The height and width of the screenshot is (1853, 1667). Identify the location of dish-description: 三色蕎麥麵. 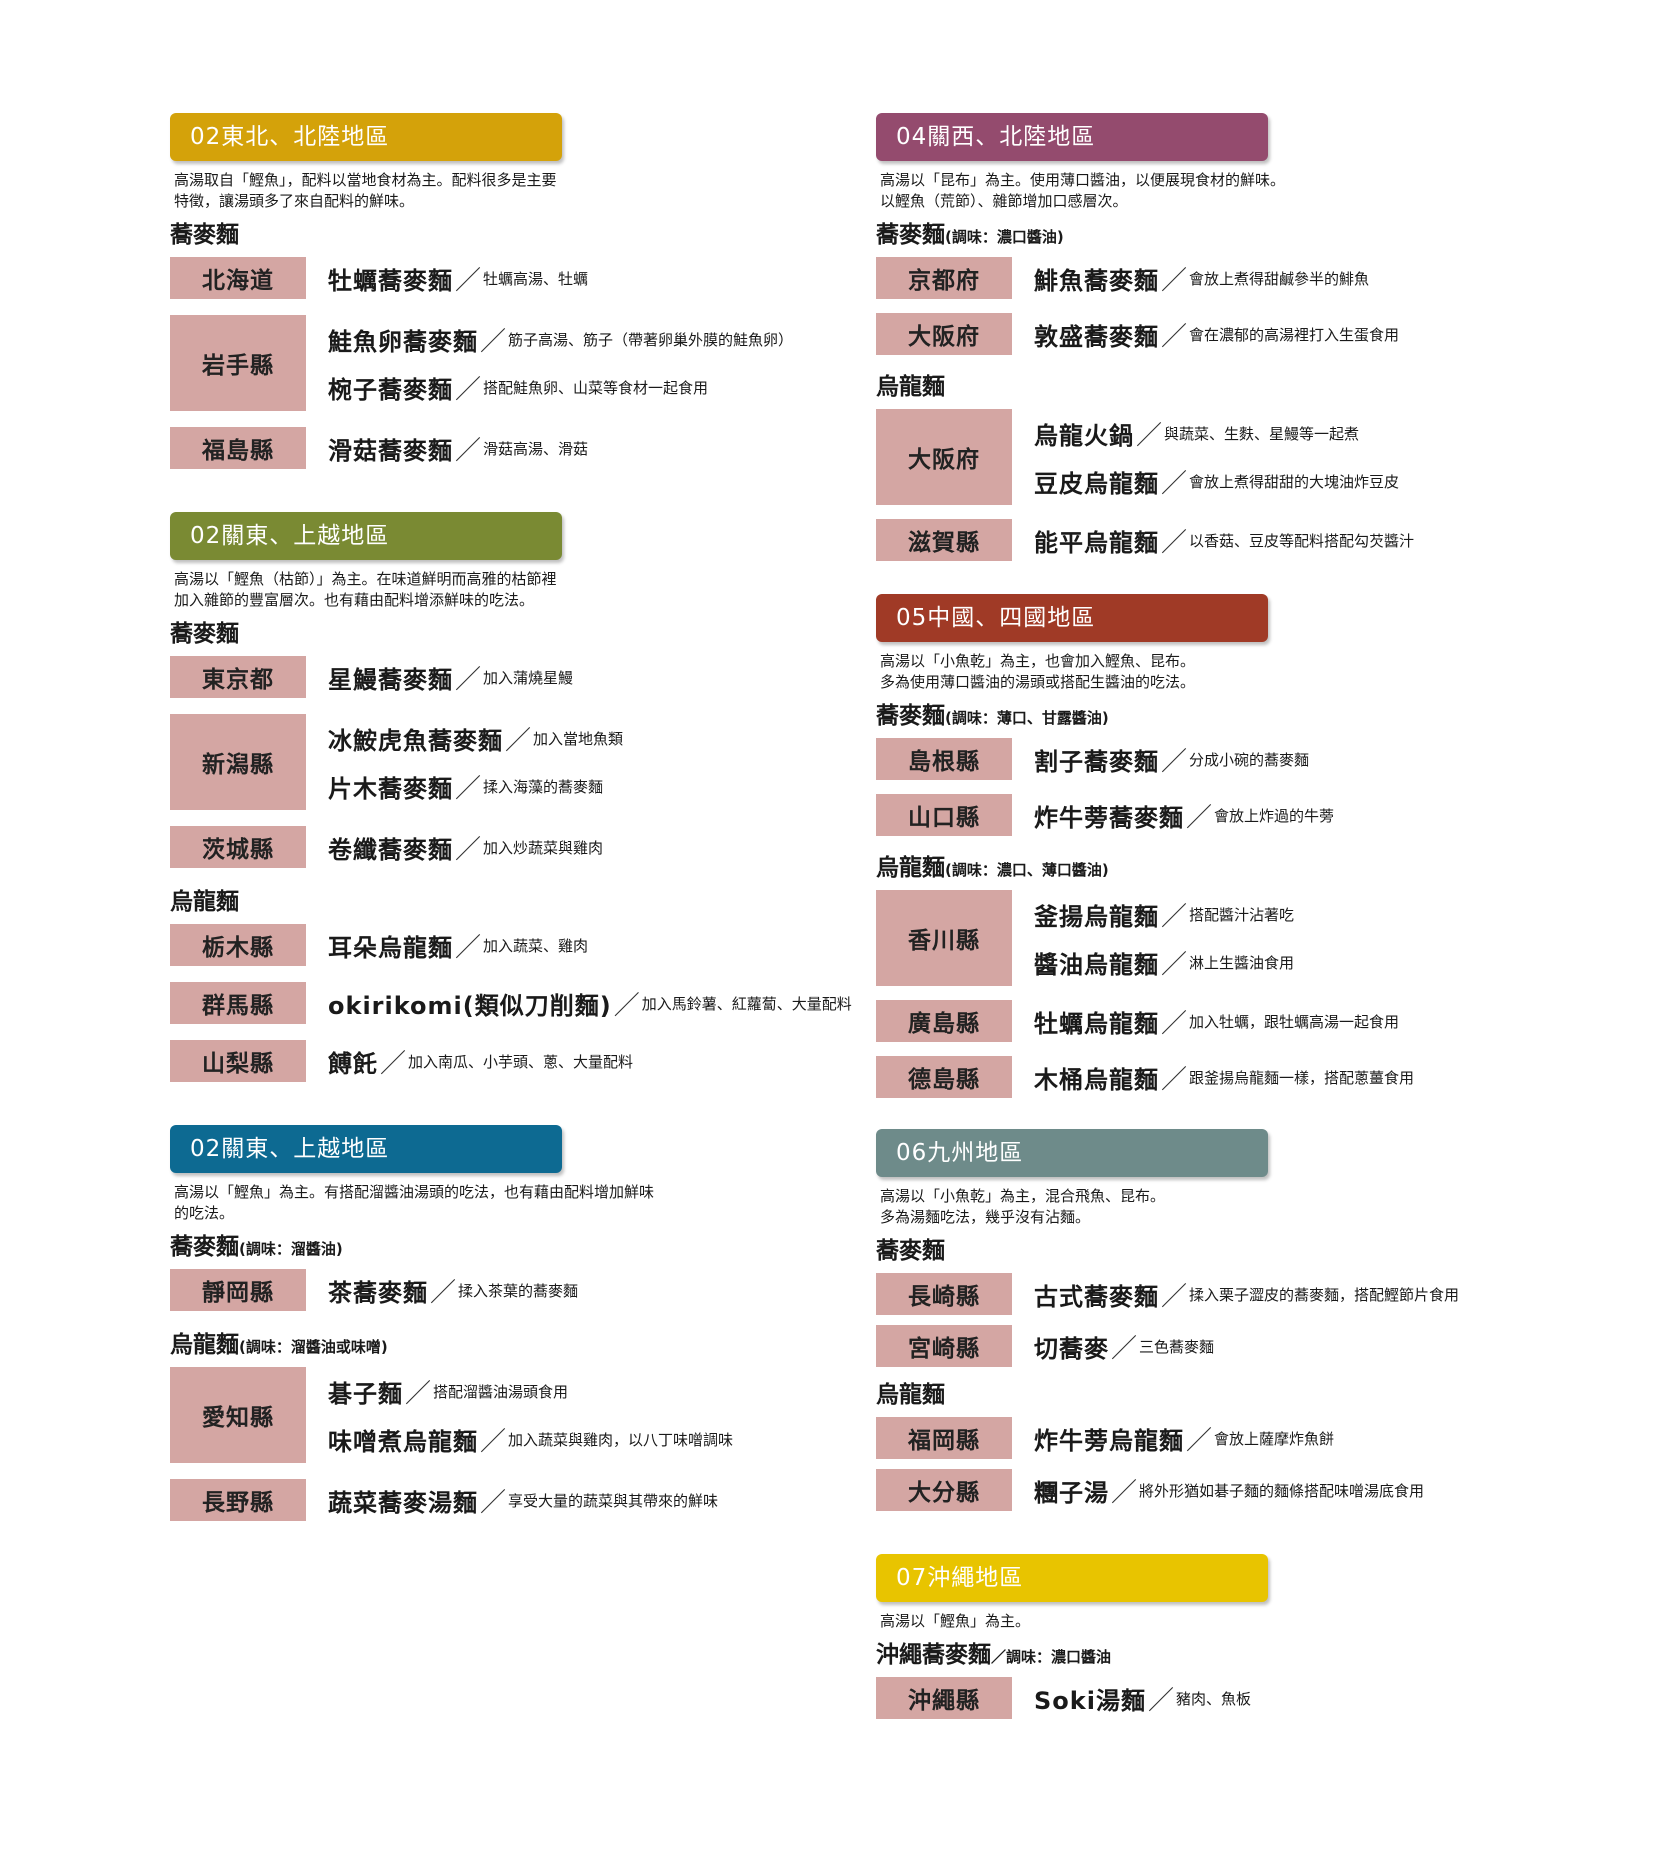
(1177, 1346).